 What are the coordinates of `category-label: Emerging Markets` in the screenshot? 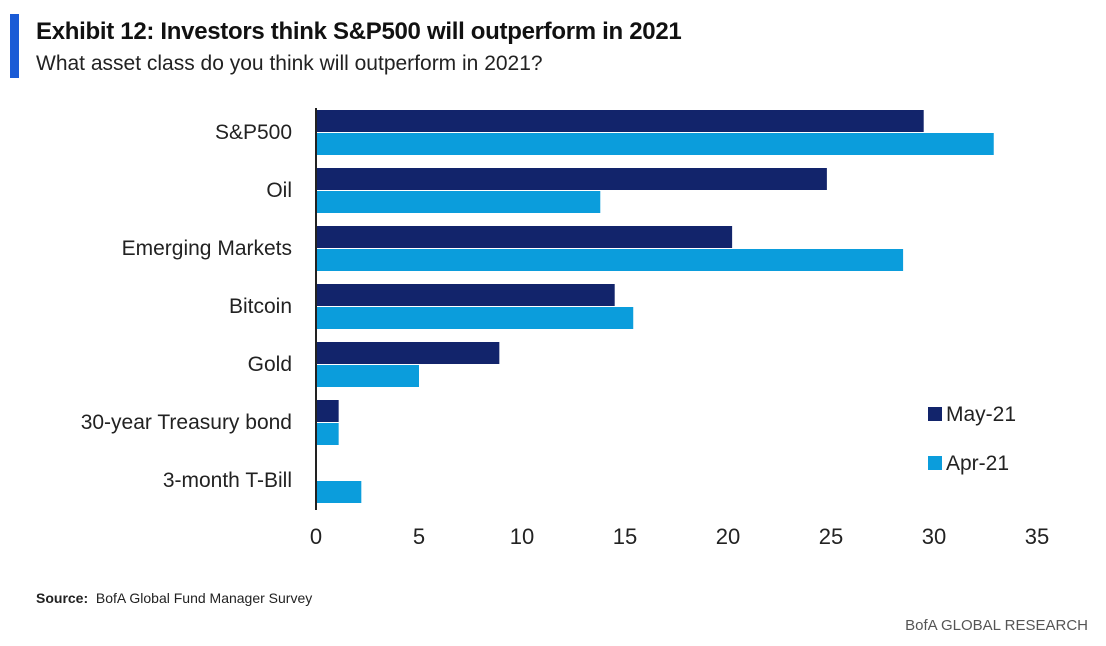 It's located at (207, 248).